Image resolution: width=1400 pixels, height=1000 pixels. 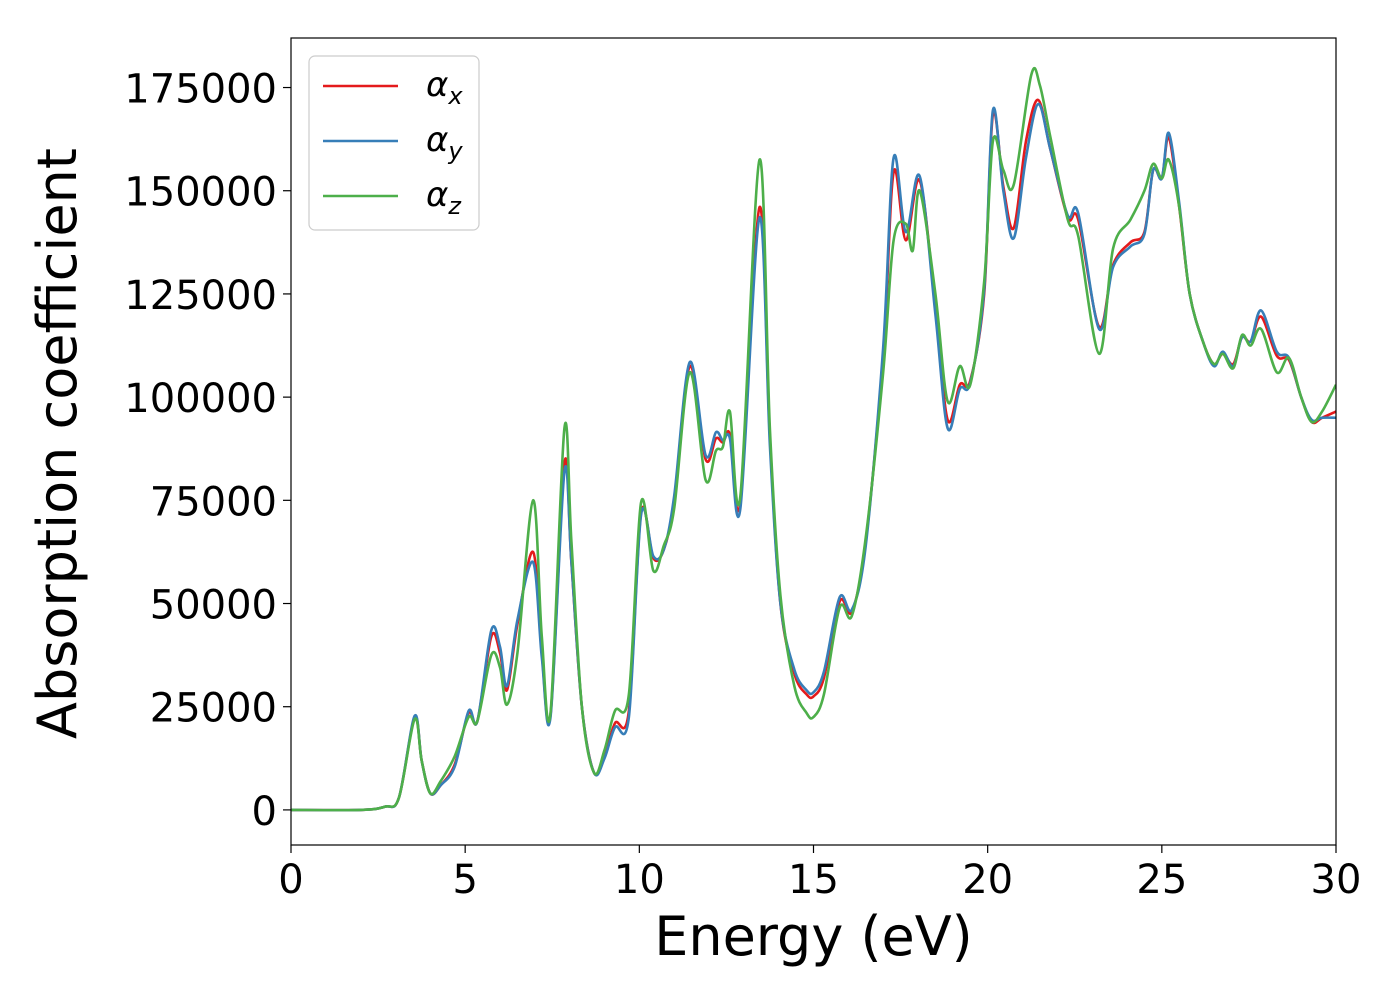 I want to click on y-tick-label: 100000, so click(x=200, y=399).